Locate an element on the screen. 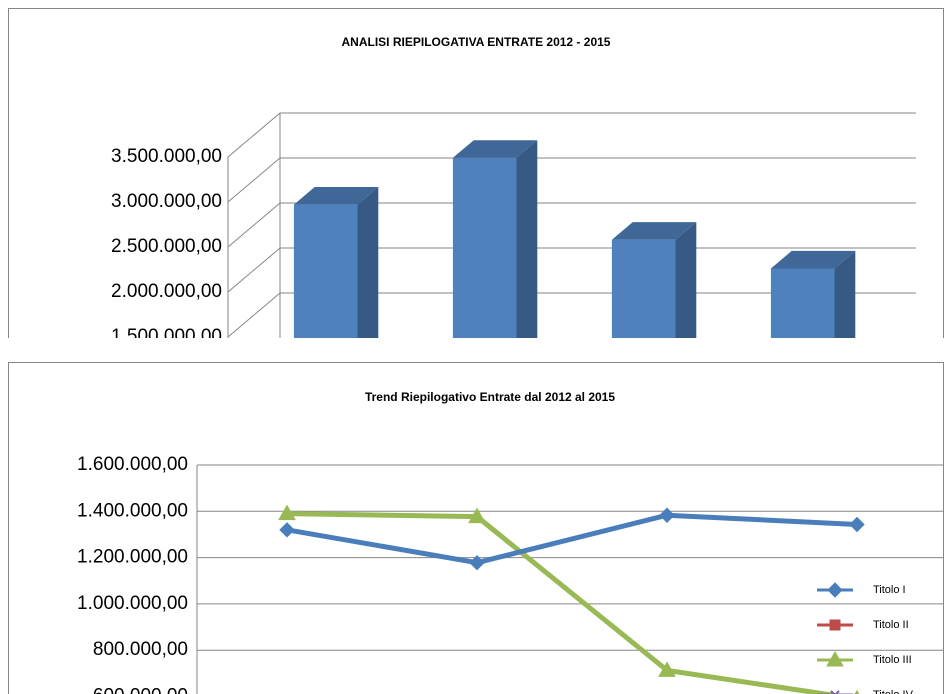  y-tick-label: 600.000,00 is located at coordinates (140, 690).